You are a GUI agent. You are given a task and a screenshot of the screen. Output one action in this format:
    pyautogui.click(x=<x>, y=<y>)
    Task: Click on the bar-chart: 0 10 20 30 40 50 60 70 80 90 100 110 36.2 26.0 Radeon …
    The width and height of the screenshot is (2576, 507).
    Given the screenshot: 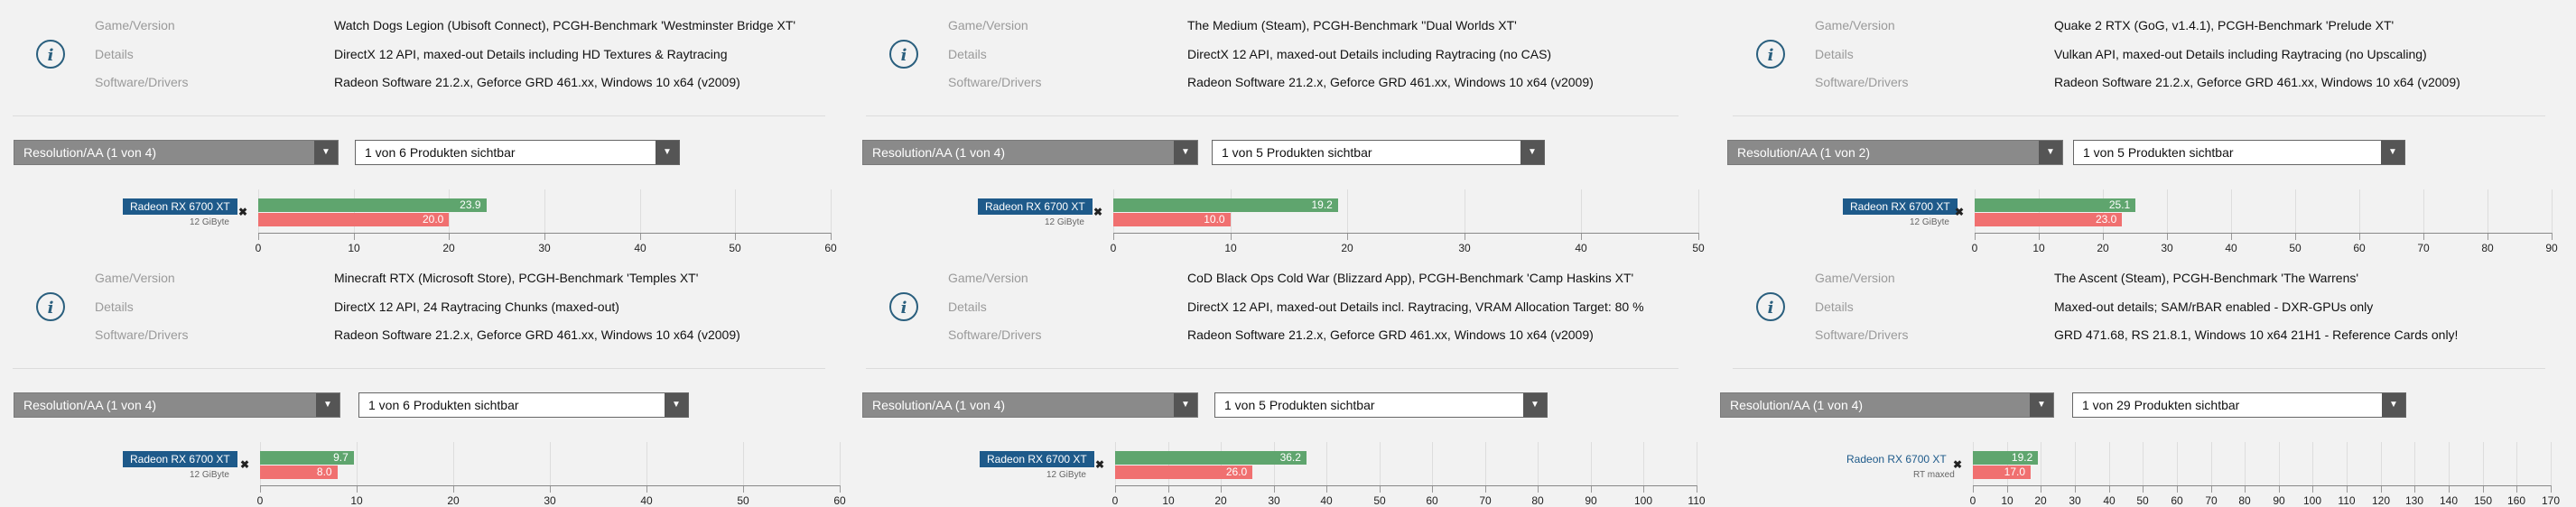 What is the action you would take?
    pyautogui.click(x=1279, y=475)
    